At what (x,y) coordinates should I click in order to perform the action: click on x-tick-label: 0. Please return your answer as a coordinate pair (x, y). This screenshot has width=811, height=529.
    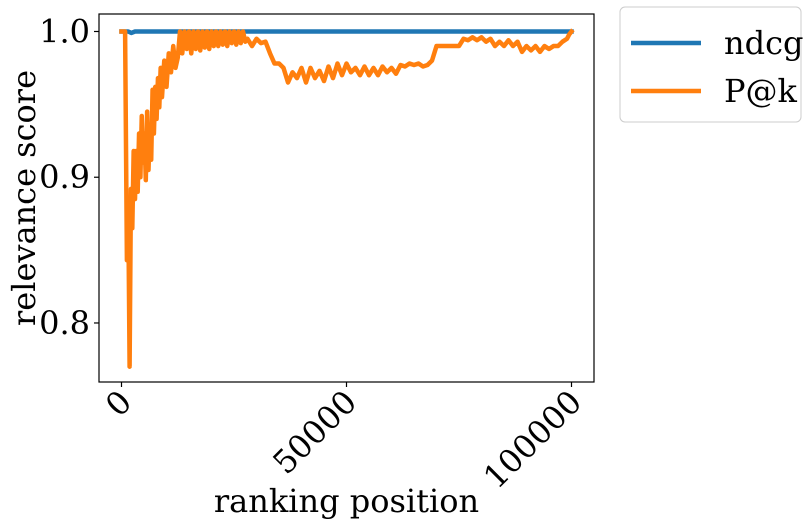
    Looking at the image, I should click on (118, 403).